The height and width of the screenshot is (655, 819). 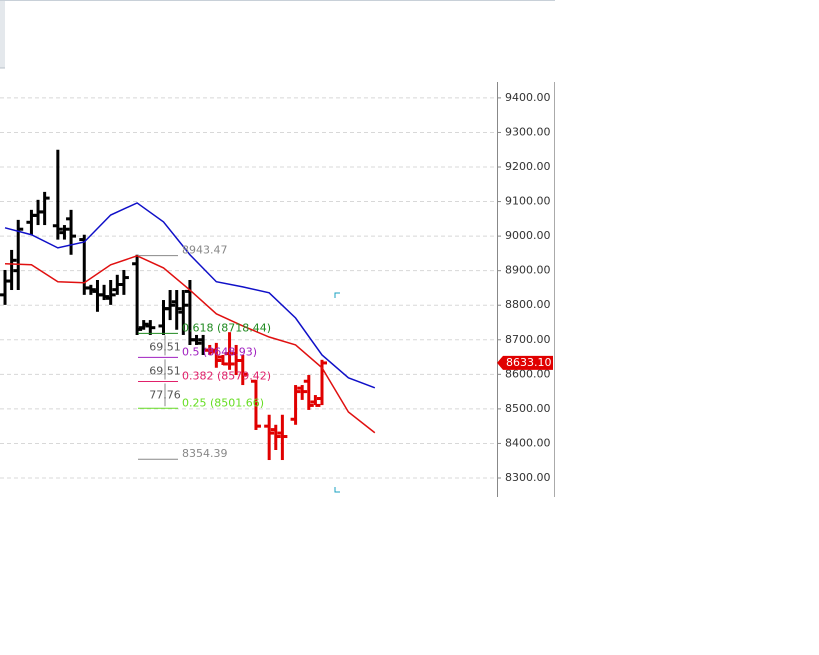 What do you see at coordinates (528, 373) in the screenshot?
I see `y-tick-label: 8600.00` at bounding box center [528, 373].